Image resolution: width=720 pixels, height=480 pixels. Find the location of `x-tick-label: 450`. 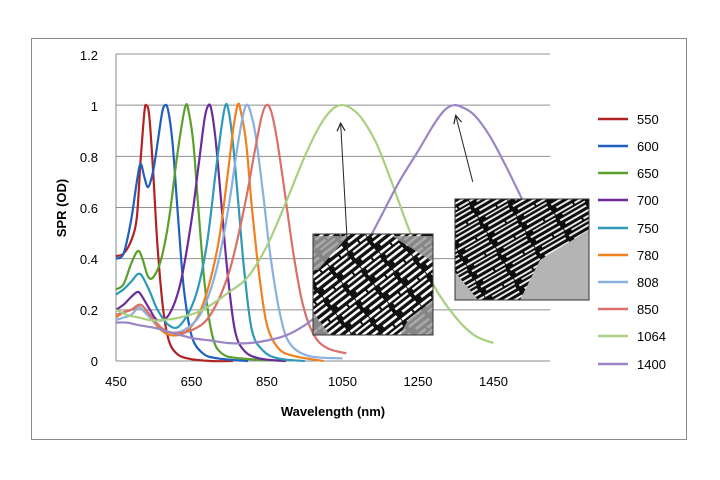

x-tick-label: 450 is located at coordinates (116, 381).